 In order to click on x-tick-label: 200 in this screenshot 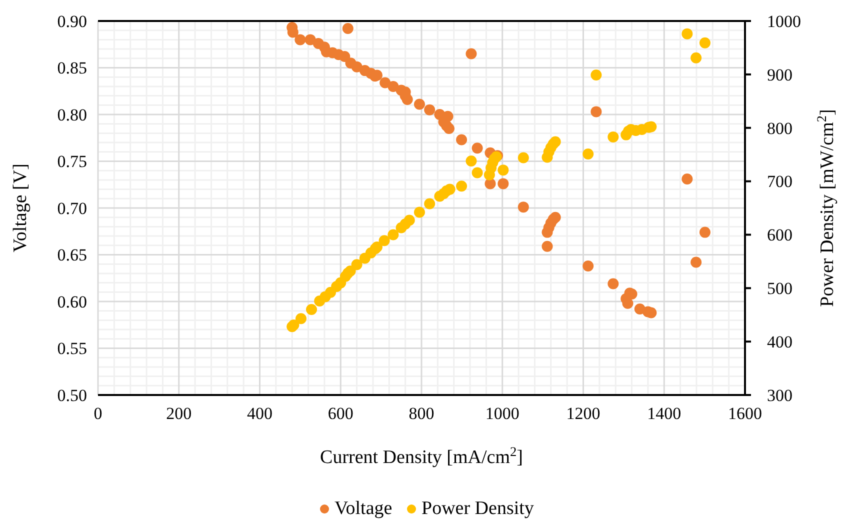, I will do `click(179, 413)`.